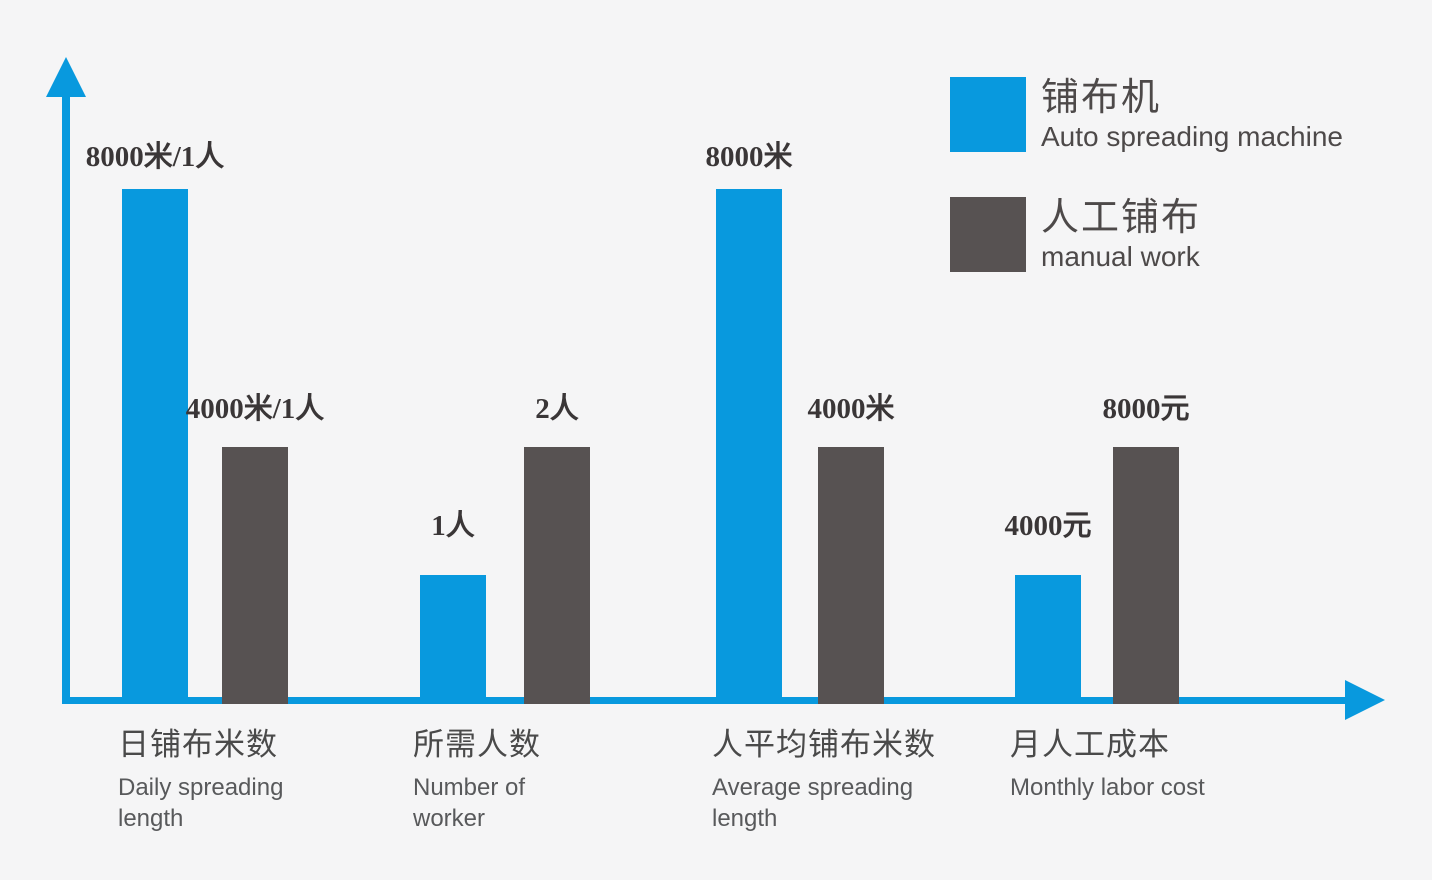  Describe the element at coordinates (255, 575) in the screenshot. I see `bar-manual-group0` at that location.